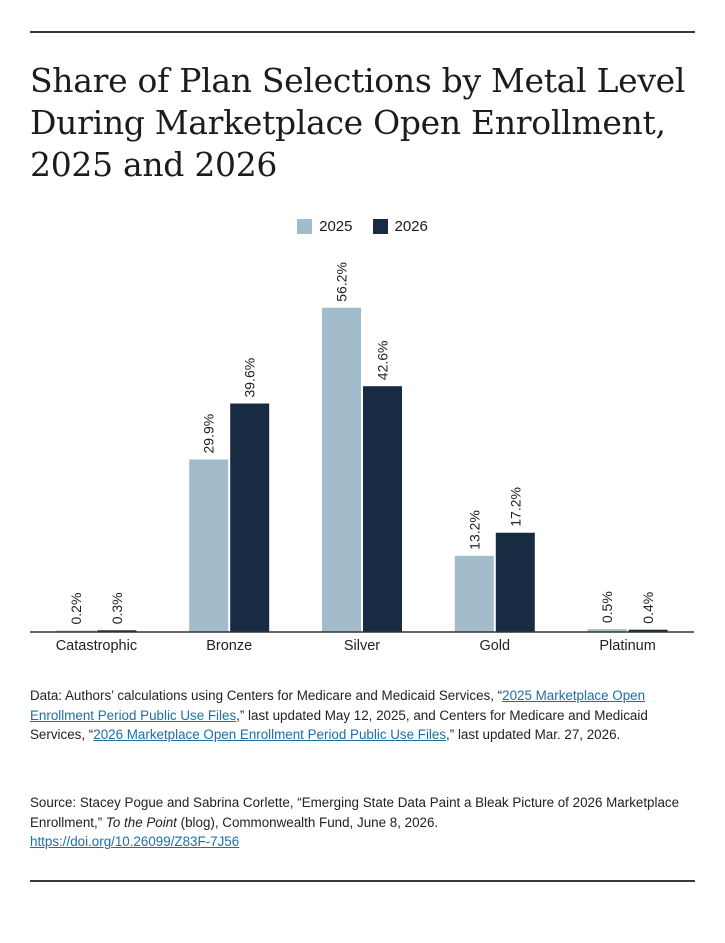  I want to click on title-line-2: During Marketplace Open Enrollment,, so click(348, 122).